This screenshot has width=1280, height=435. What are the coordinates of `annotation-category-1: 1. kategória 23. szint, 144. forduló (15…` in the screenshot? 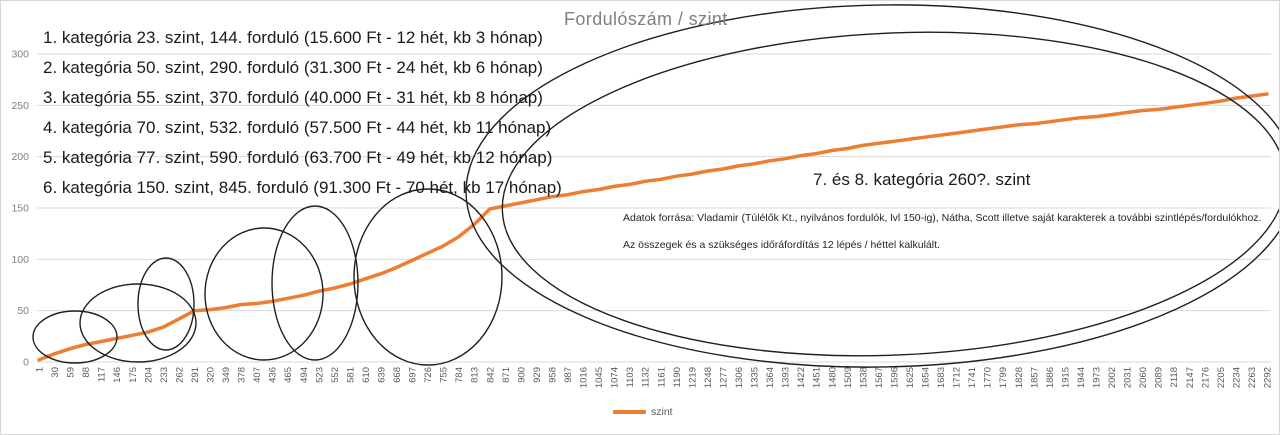 It's located at (293, 37).